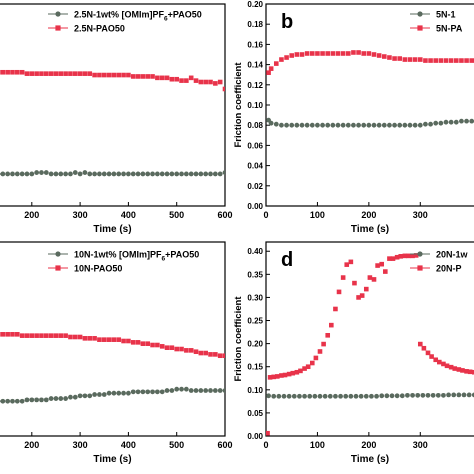  Describe the element at coordinates (176, 445) in the screenshot. I see `x-tick-label: 500` at that location.